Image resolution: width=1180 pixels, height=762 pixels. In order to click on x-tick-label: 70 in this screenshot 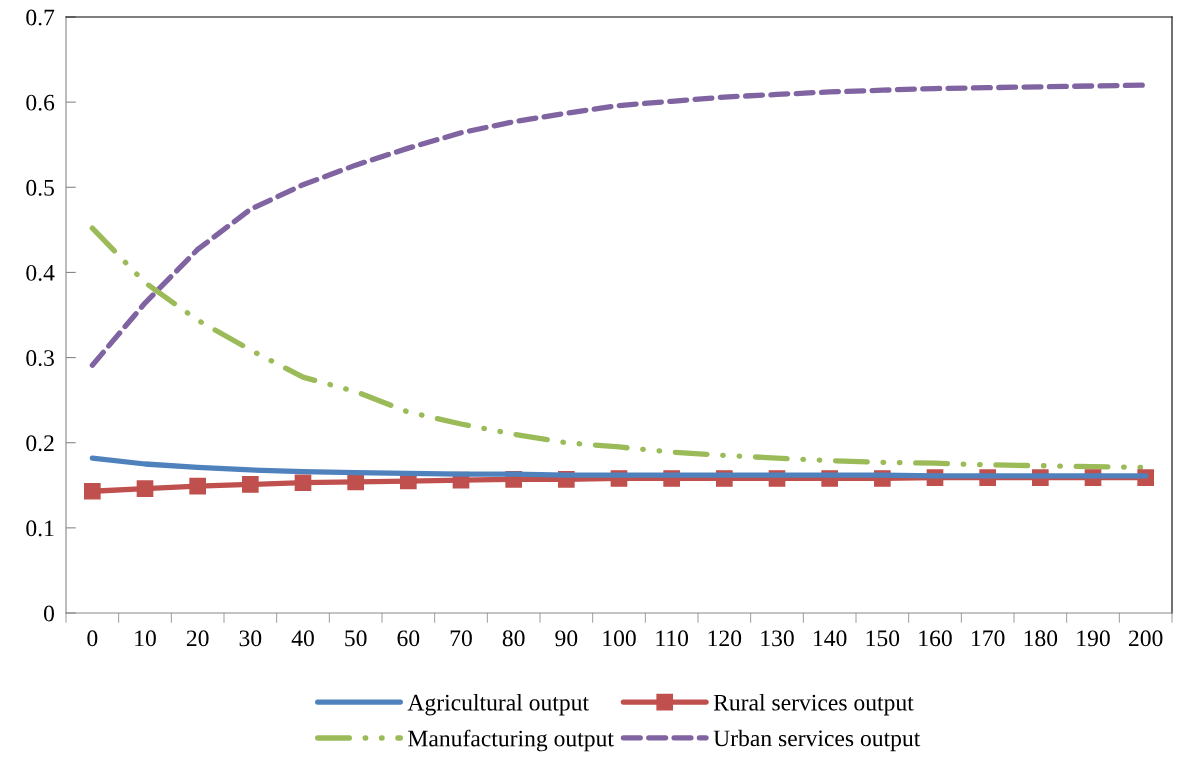, I will do `click(461, 638)`.